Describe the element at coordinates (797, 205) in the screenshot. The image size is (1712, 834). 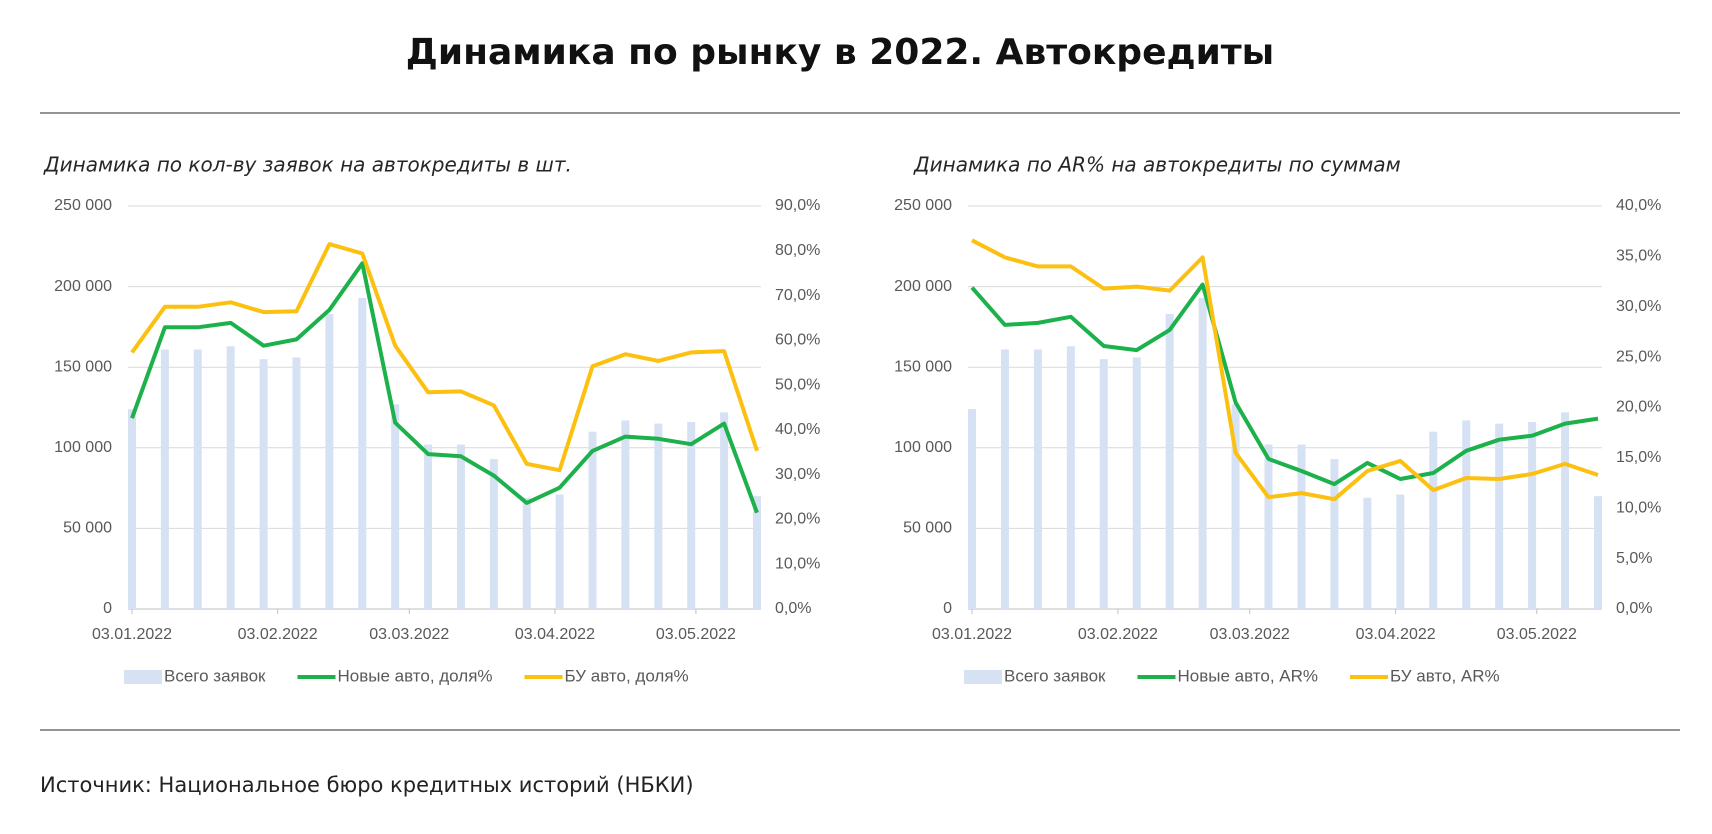
I see `y2-tick-label: 90,0%` at that location.